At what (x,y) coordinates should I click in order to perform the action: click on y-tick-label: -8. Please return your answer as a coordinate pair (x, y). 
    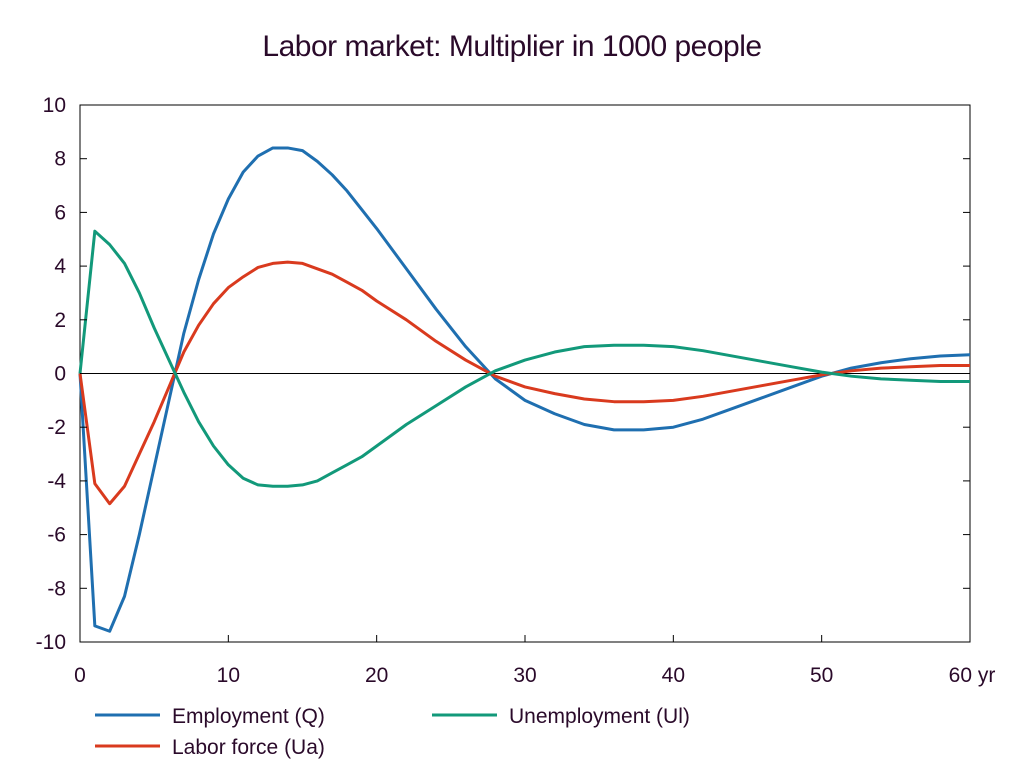
    Looking at the image, I should click on (56, 588).